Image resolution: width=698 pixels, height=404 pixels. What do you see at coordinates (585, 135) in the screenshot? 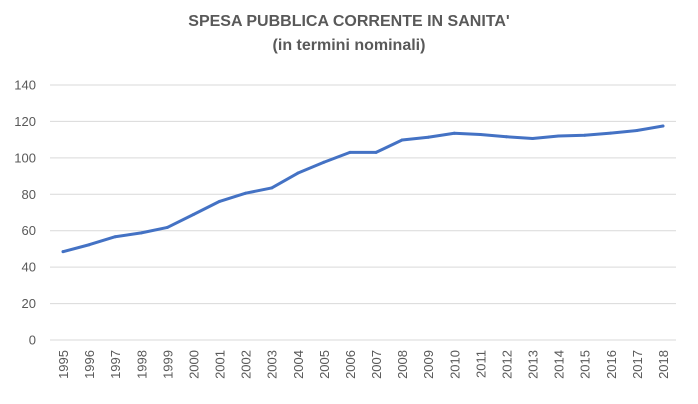
I see `data-point-2015` at bounding box center [585, 135].